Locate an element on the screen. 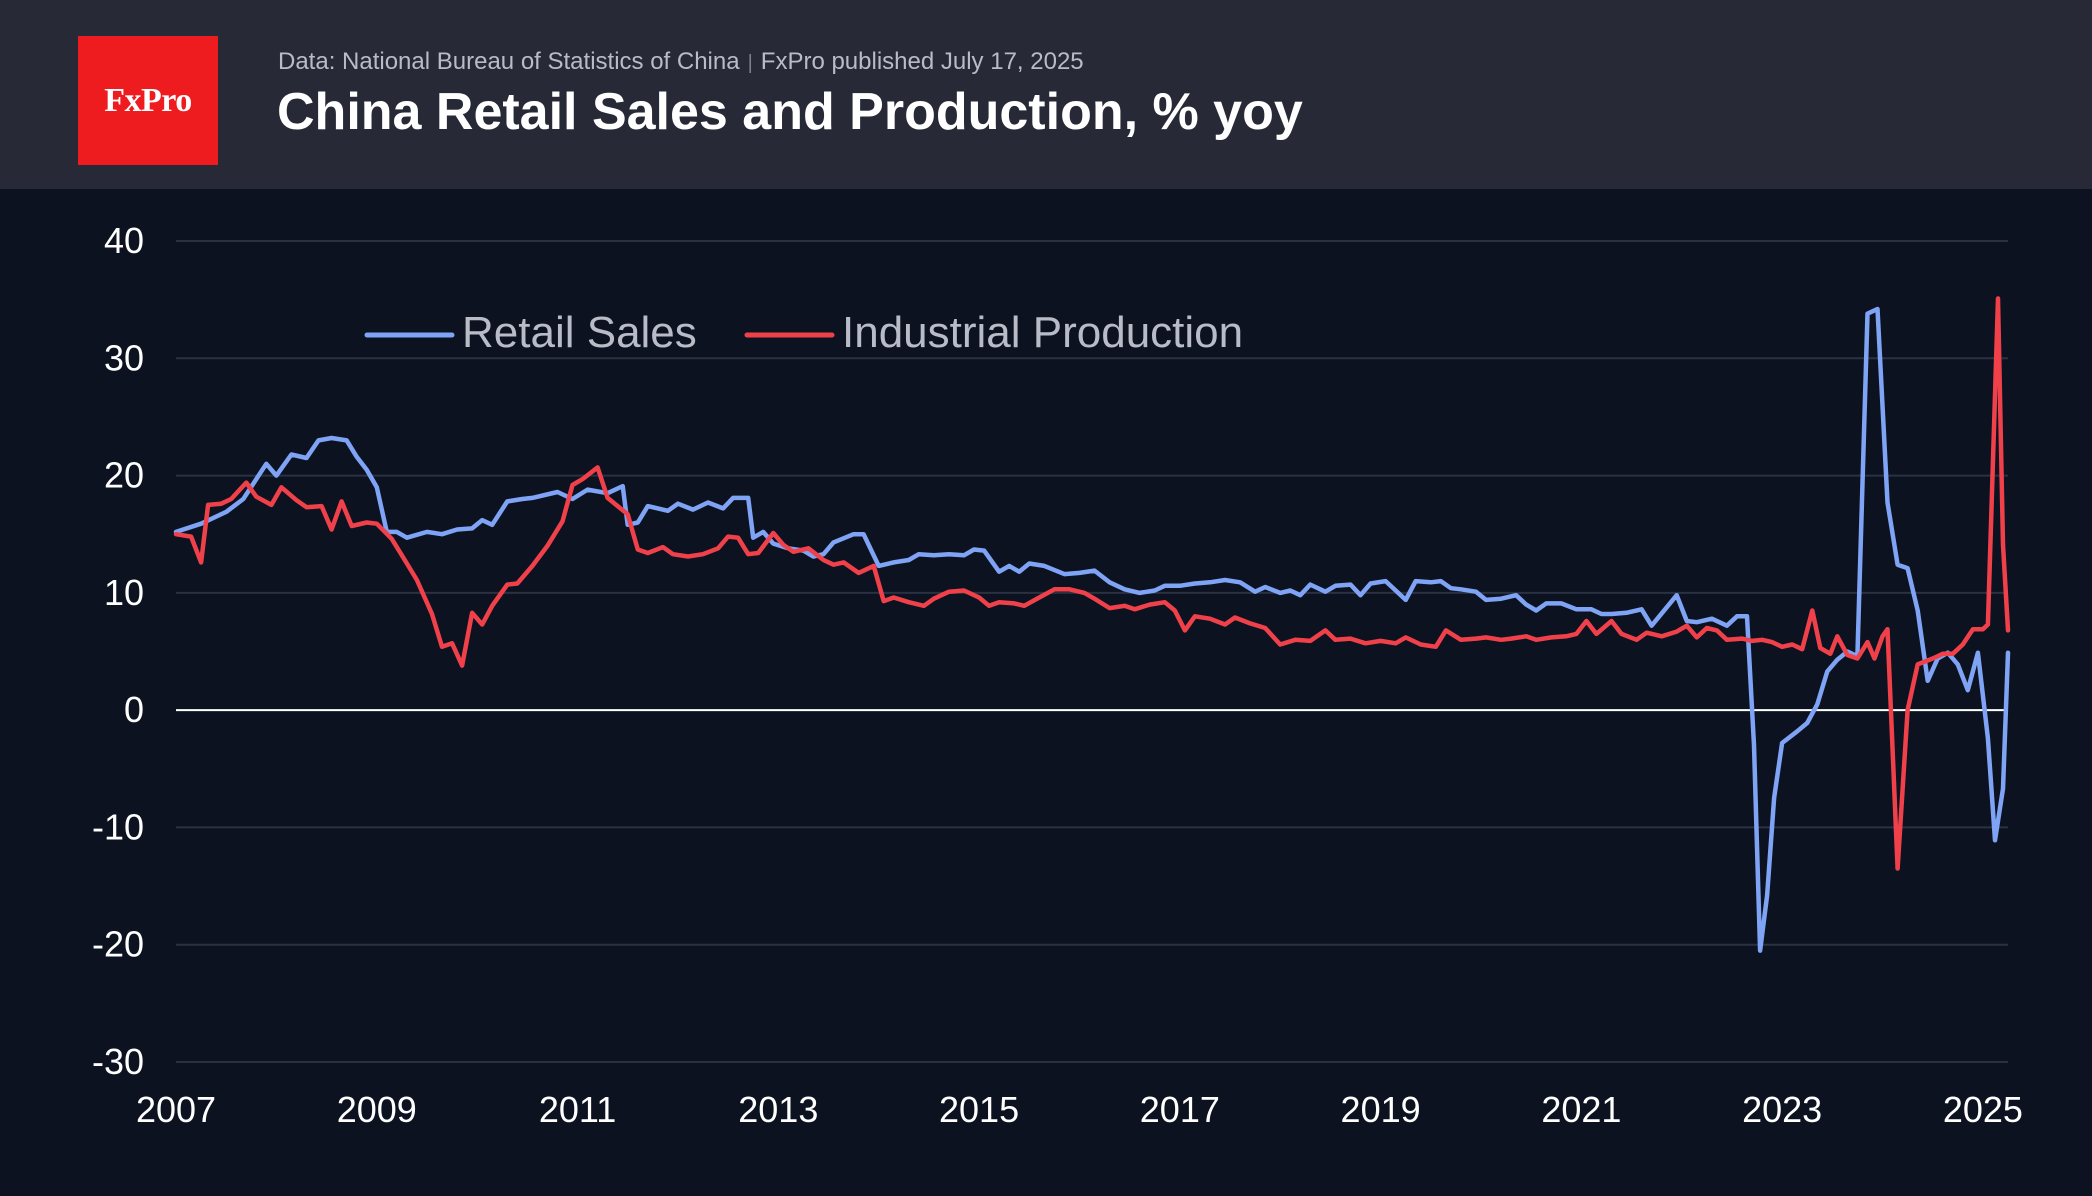 This screenshot has width=2092, height=1196. x-tick-label: 2015 is located at coordinates (979, 1109).